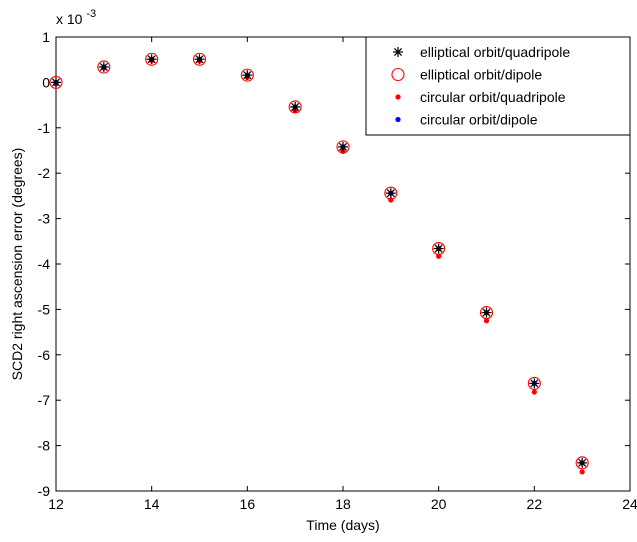 This screenshot has width=637, height=542. What do you see at coordinates (44, 355) in the screenshot?
I see `y-tick-label: -6` at bounding box center [44, 355].